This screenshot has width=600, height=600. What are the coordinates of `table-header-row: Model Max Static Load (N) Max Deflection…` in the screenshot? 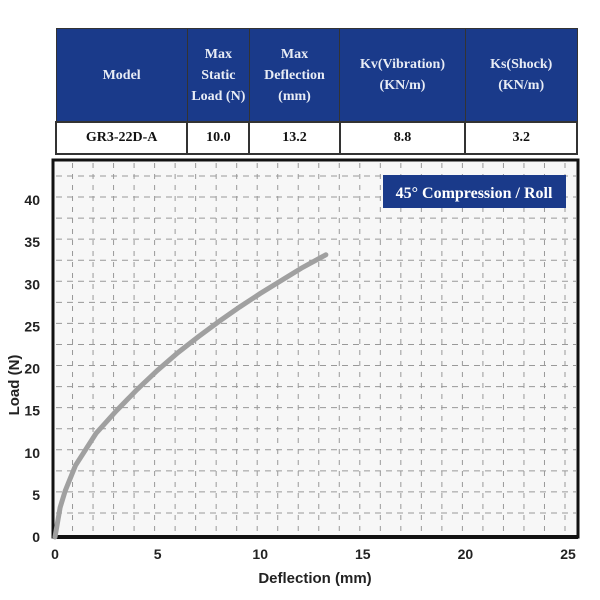 It's located at (316, 75).